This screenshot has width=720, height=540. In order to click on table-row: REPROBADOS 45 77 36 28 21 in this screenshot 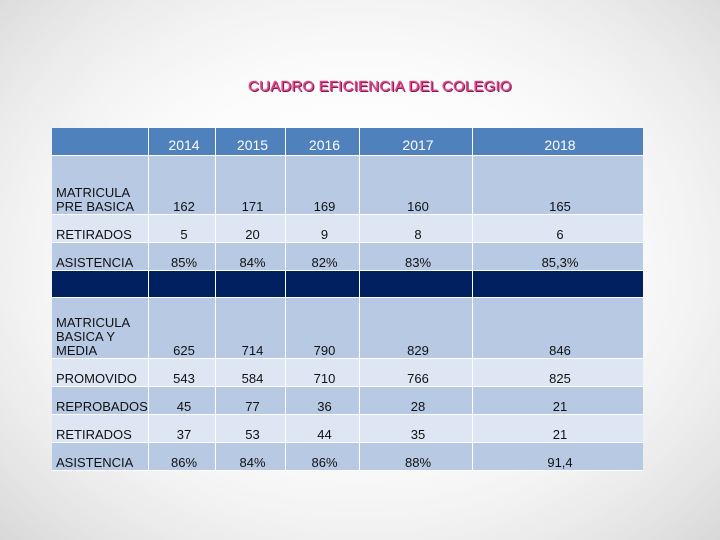, I will do `click(347, 401)`.